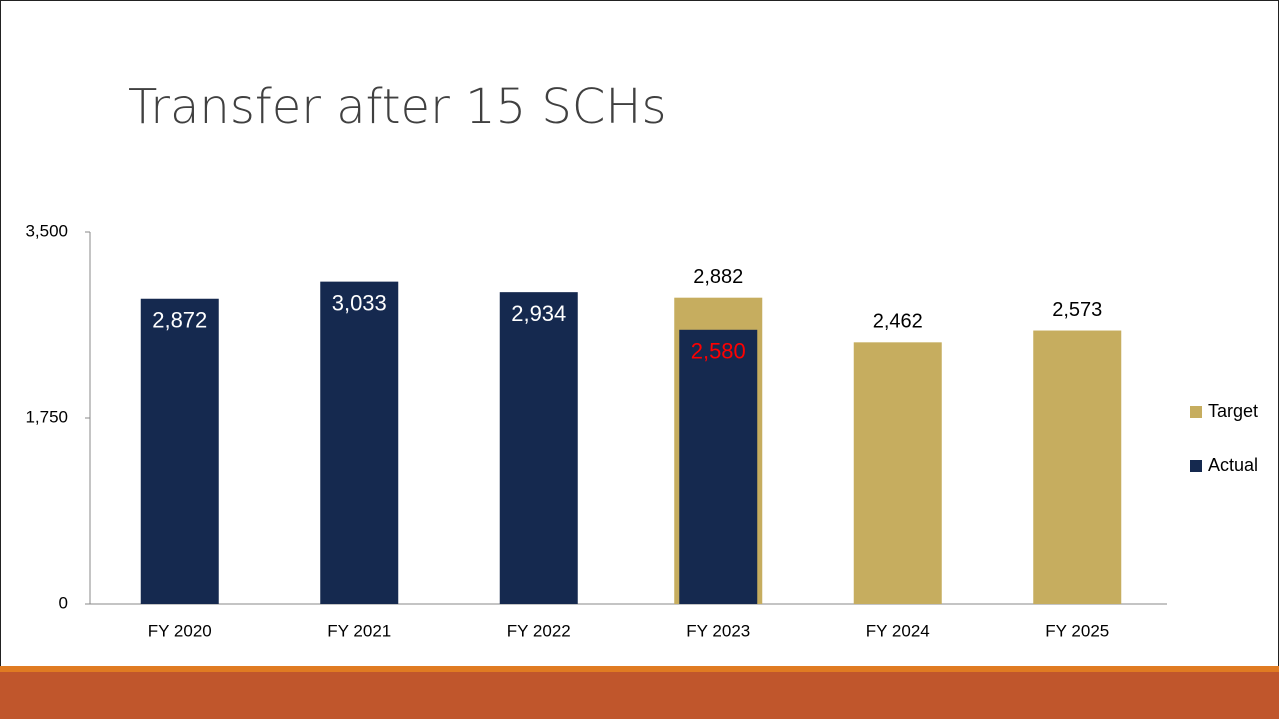 The height and width of the screenshot is (719, 1279). I want to click on data-label: 2,872, so click(179, 320).